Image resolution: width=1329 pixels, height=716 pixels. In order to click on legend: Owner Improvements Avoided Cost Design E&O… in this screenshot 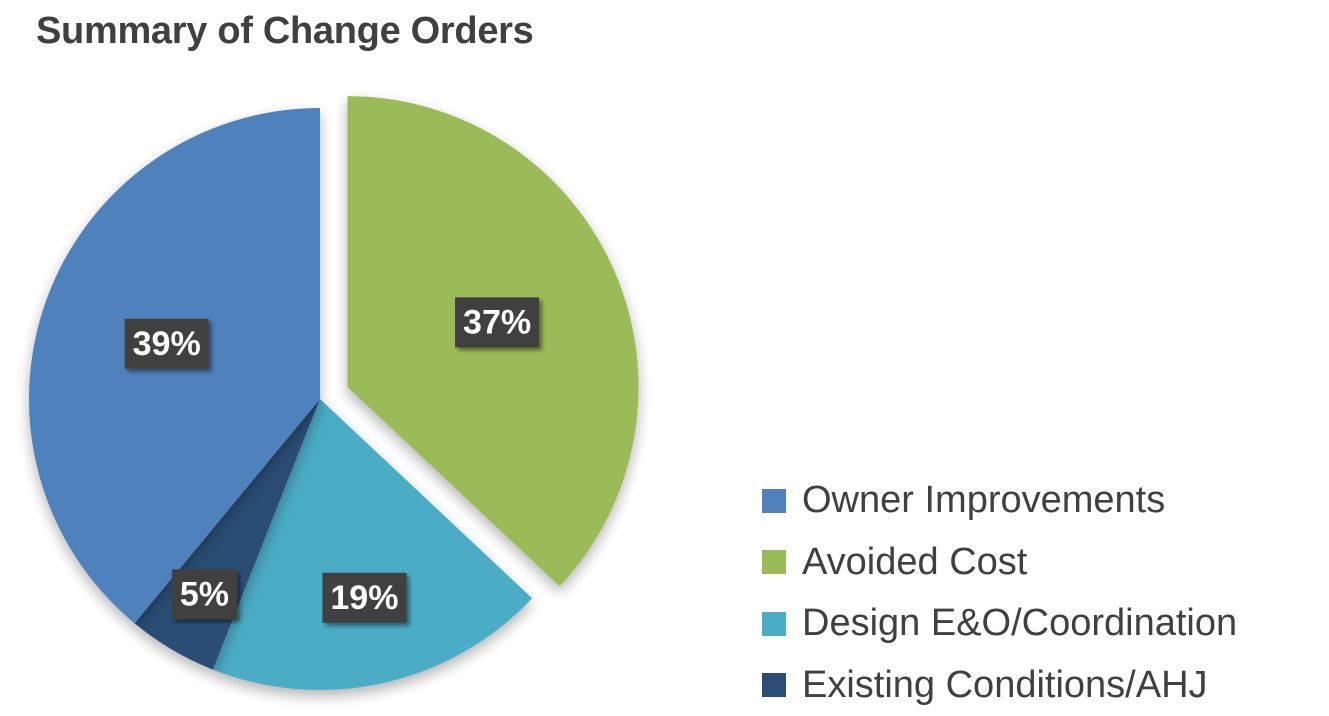, I will do `click(999, 593)`.